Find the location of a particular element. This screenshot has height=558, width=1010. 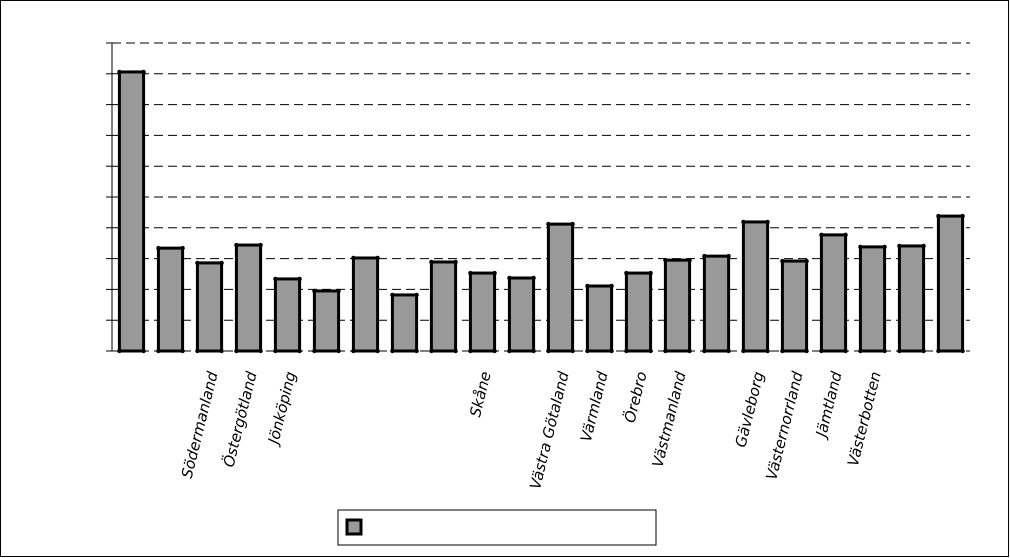

legend-box is located at coordinates (497, 527).